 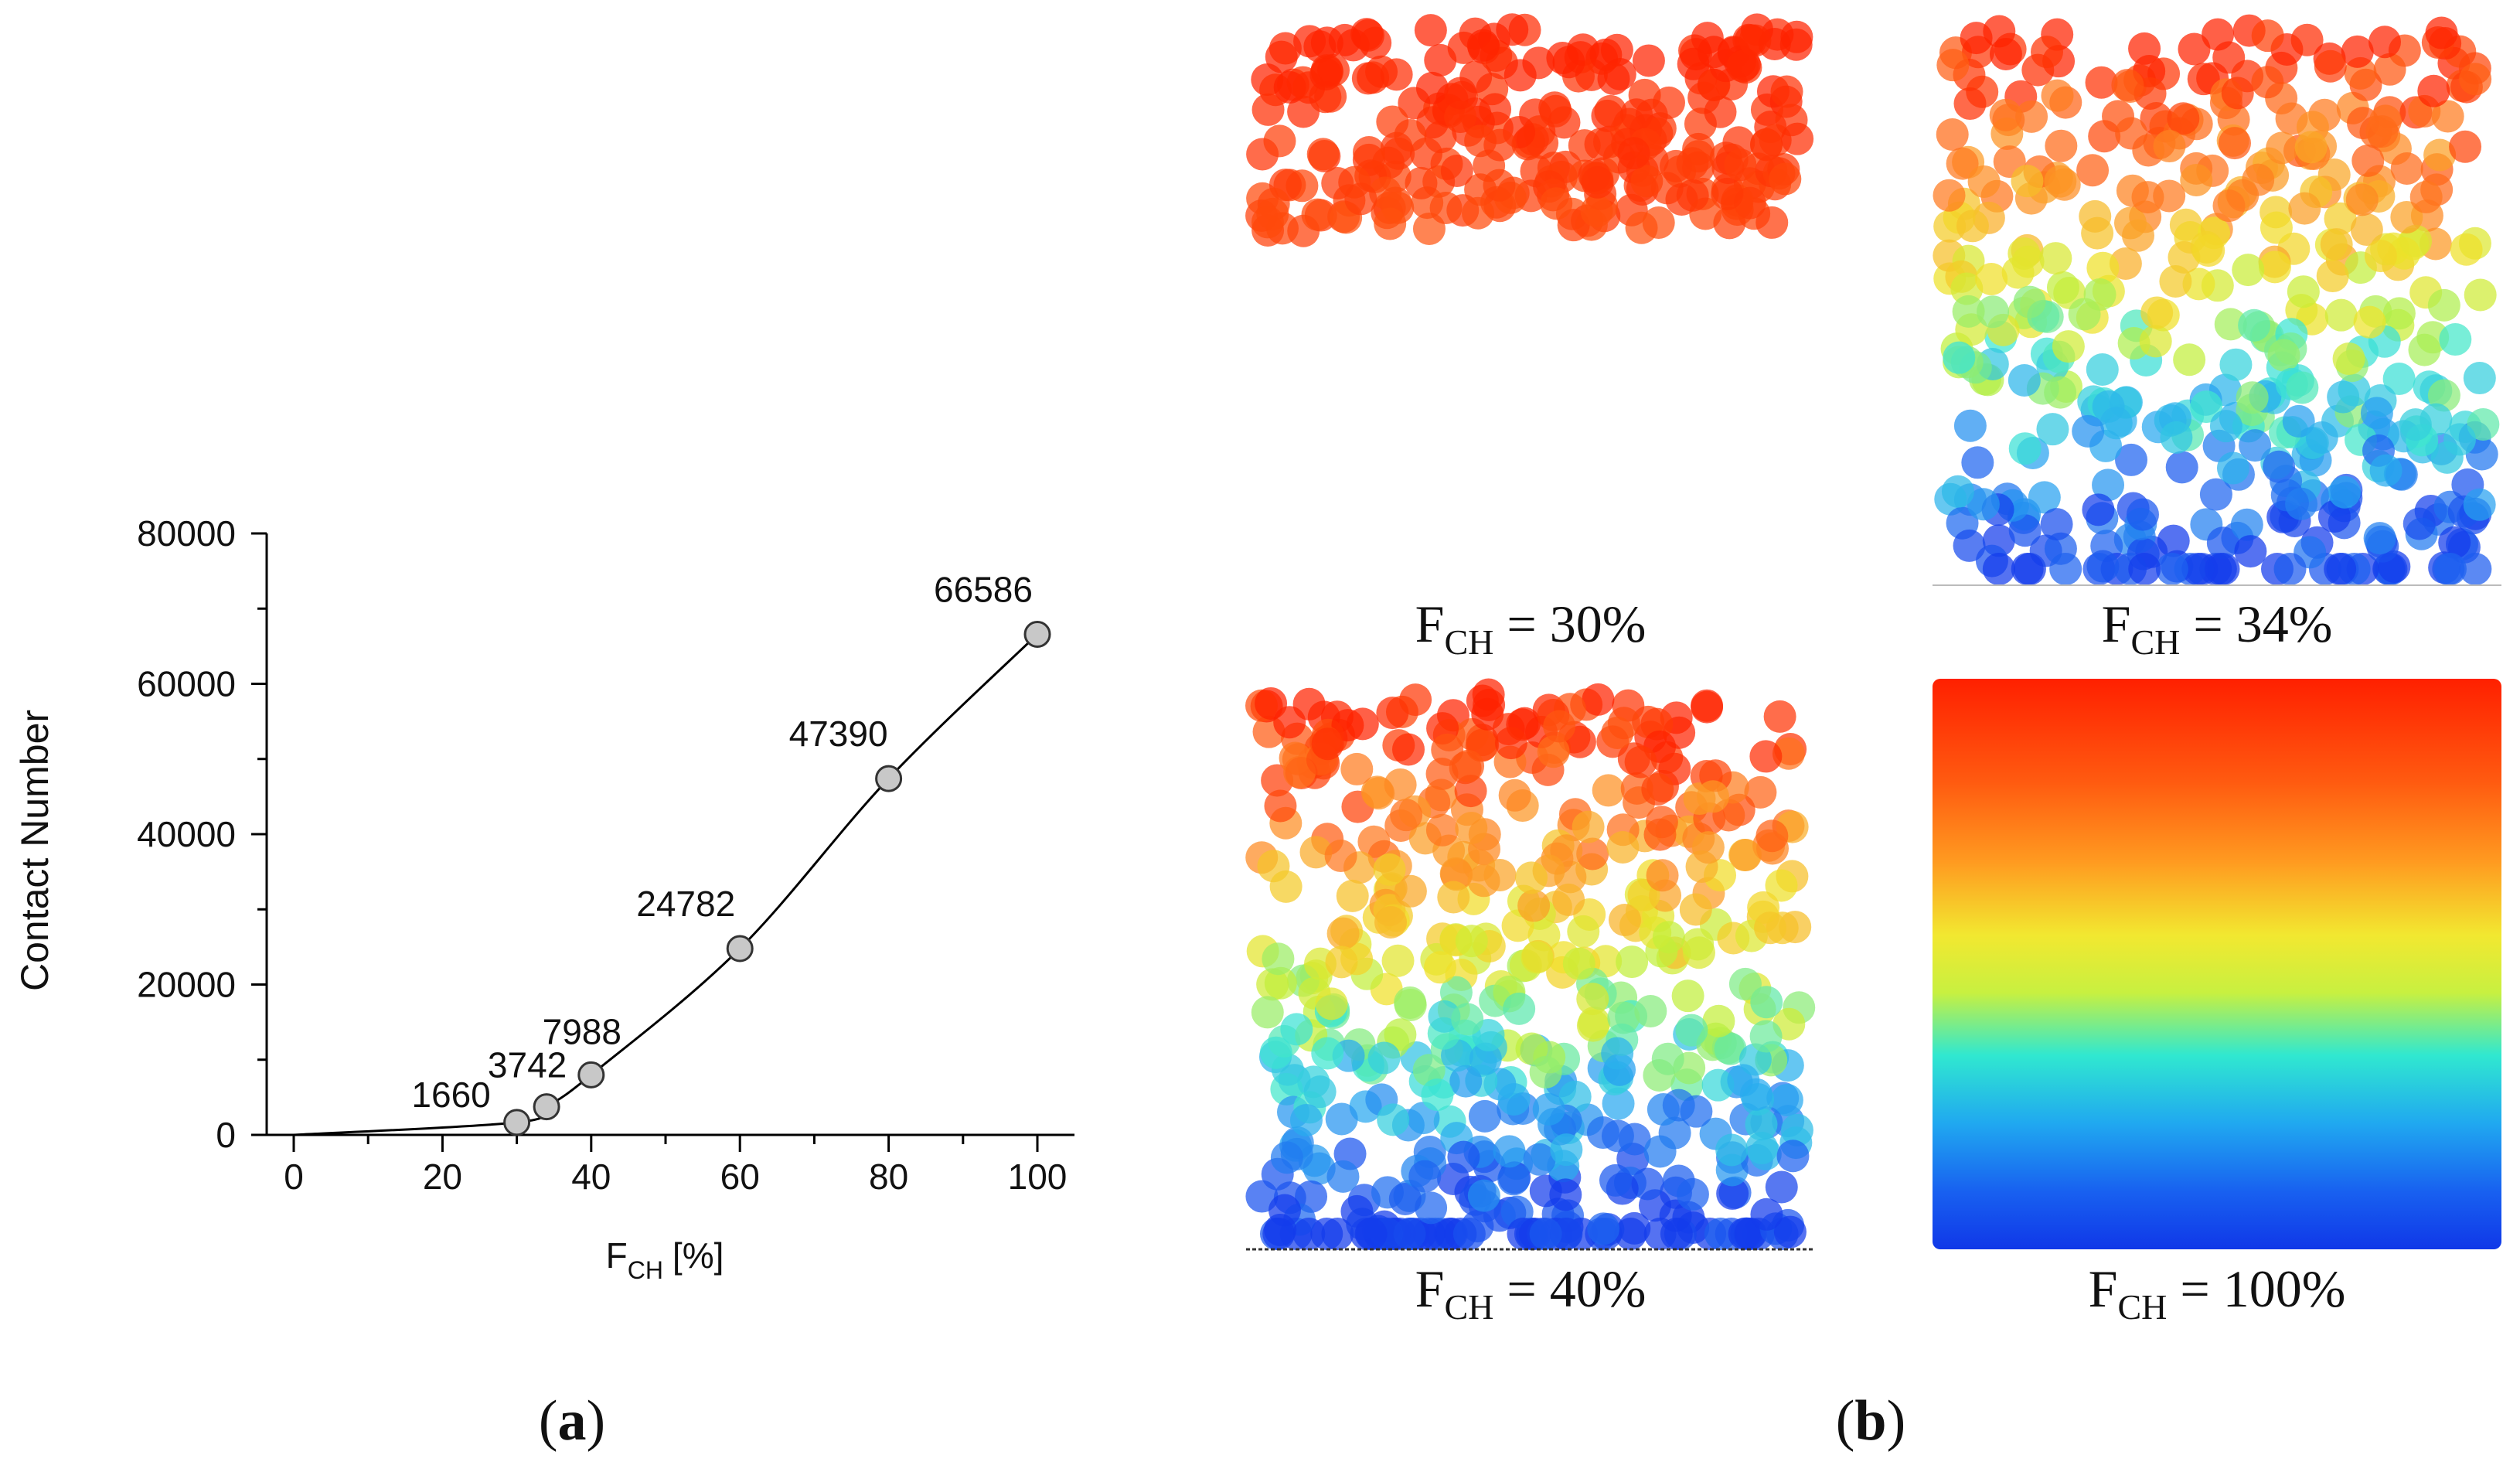 I want to click on data-label: 1660, so click(x=450, y=1095).